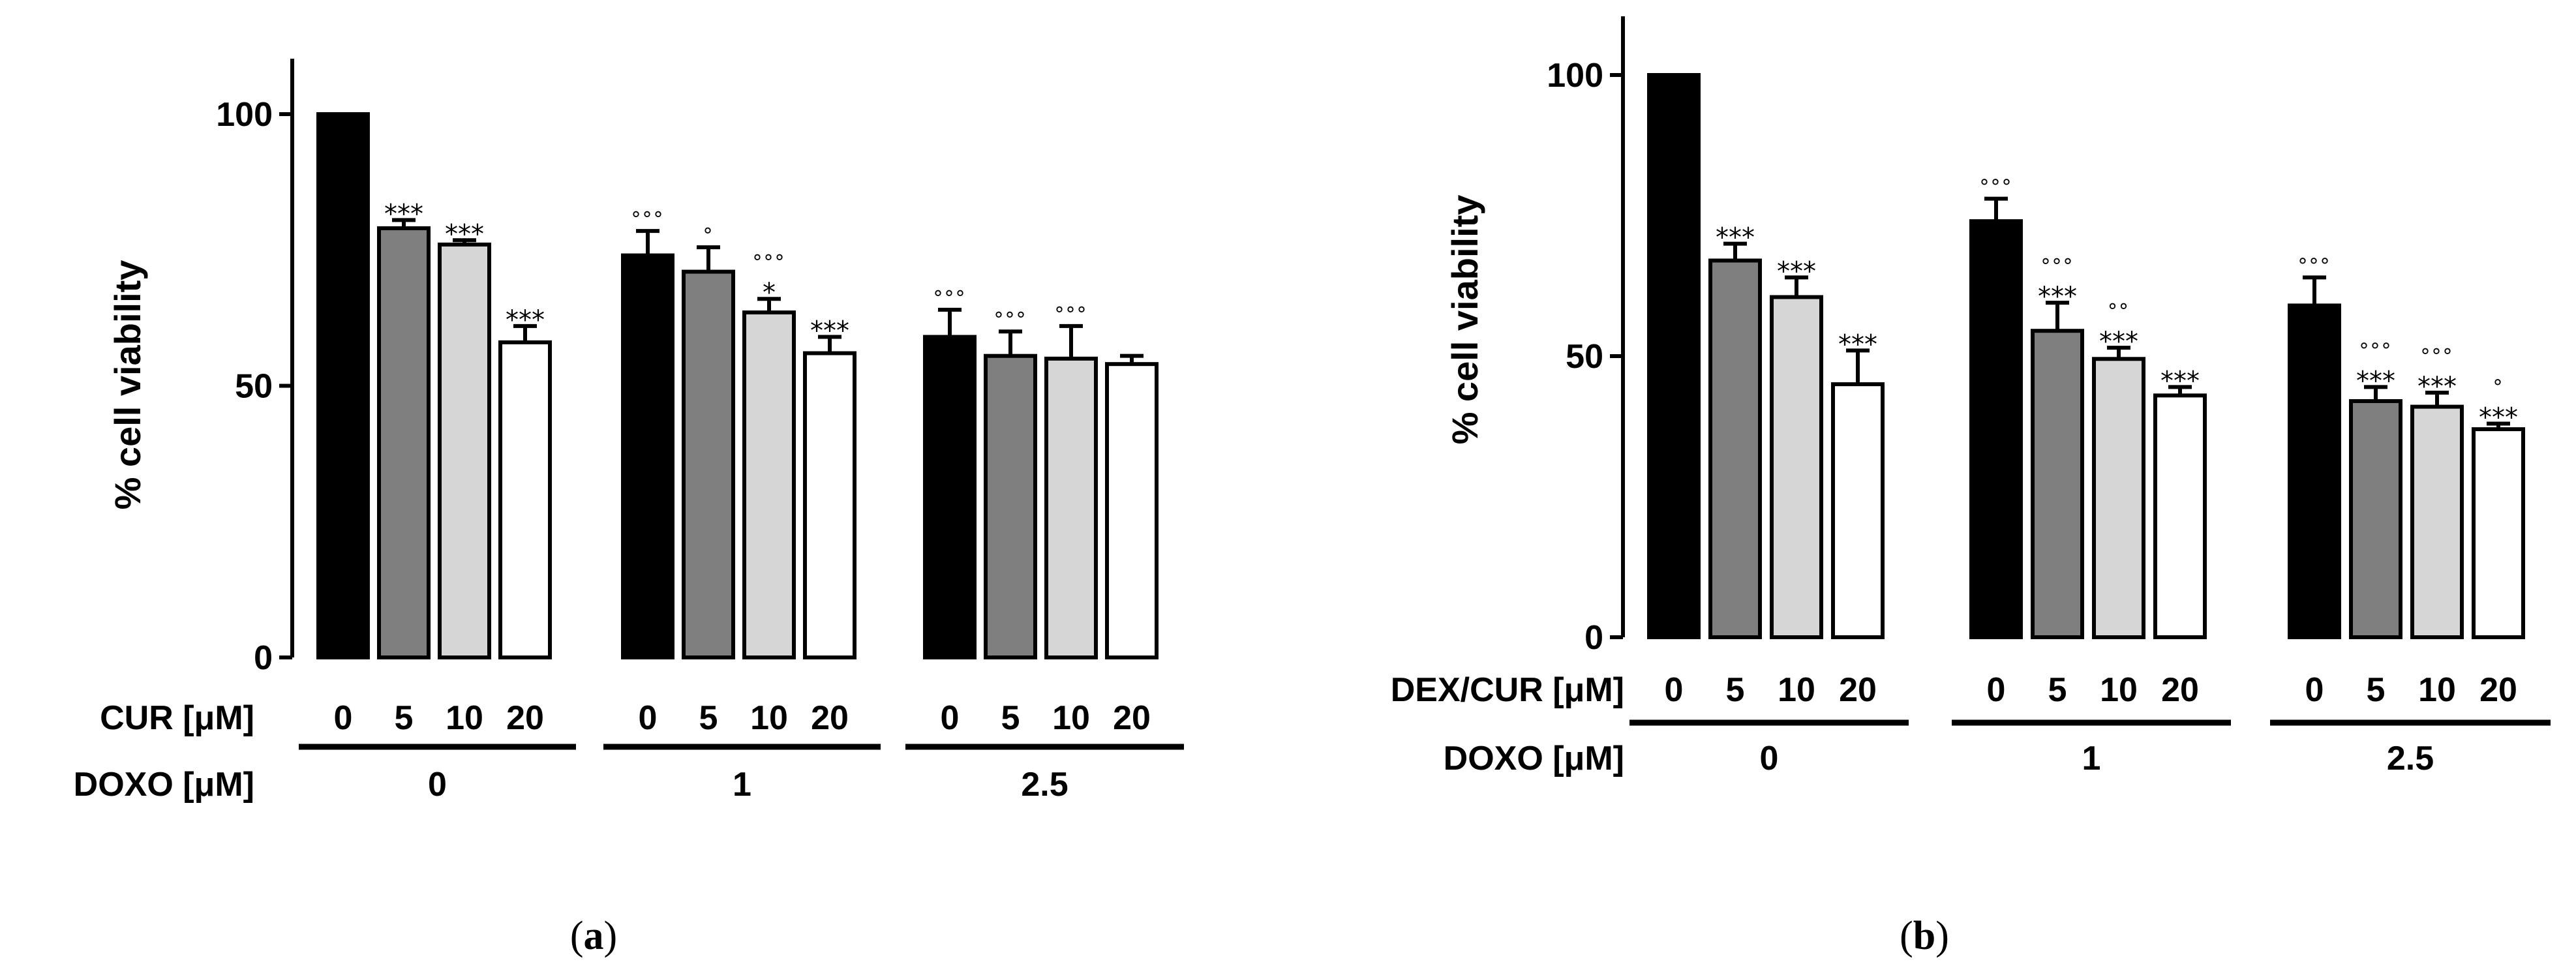 The width and height of the screenshot is (2576, 979). I want to click on significance-circle-label: °°, so click(2119, 312).